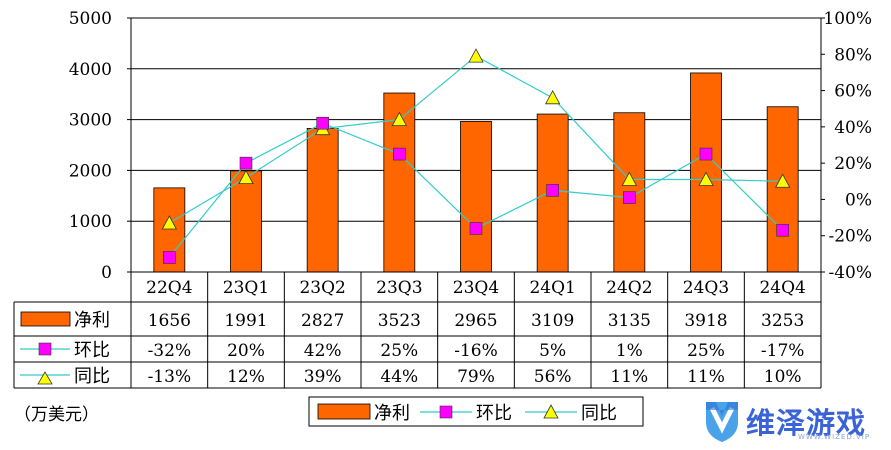  What do you see at coordinates (90, 222) in the screenshot?
I see `y-left-tick-label: 1000` at bounding box center [90, 222].